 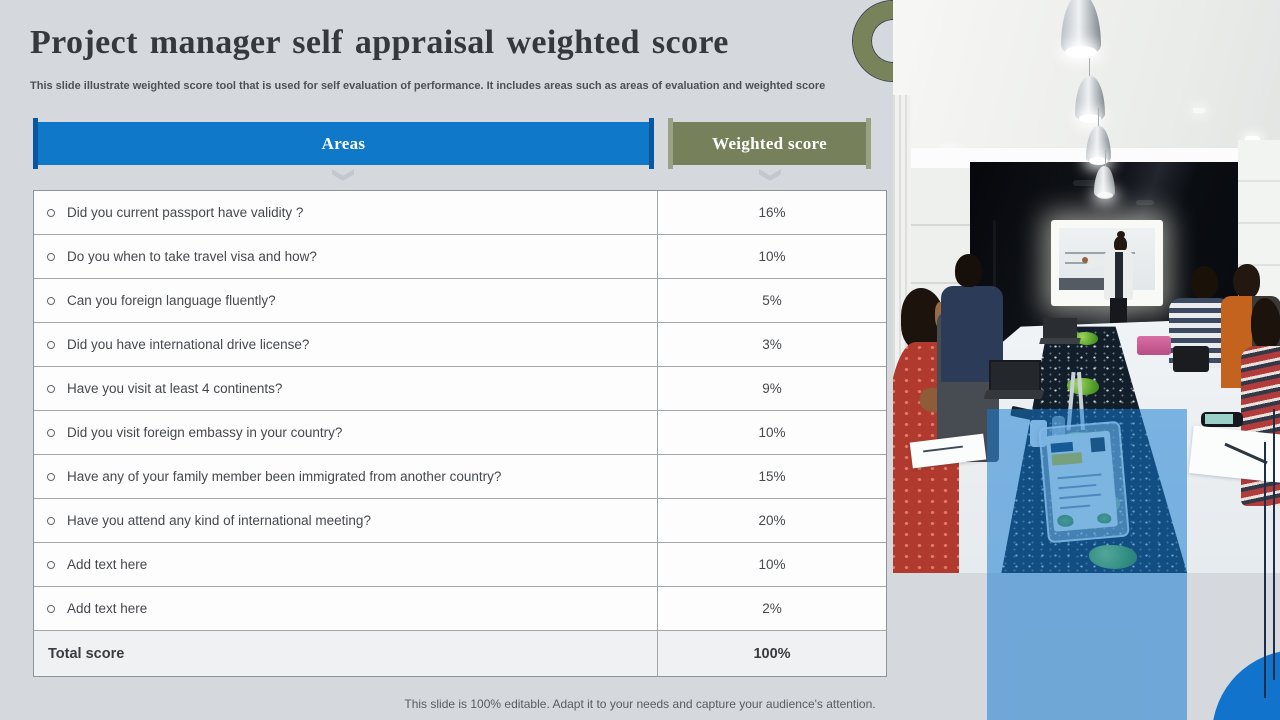 What do you see at coordinates (1104, 182) in the screenshot?
I see `pendant-lamp` at bounding box center [1104, 182].